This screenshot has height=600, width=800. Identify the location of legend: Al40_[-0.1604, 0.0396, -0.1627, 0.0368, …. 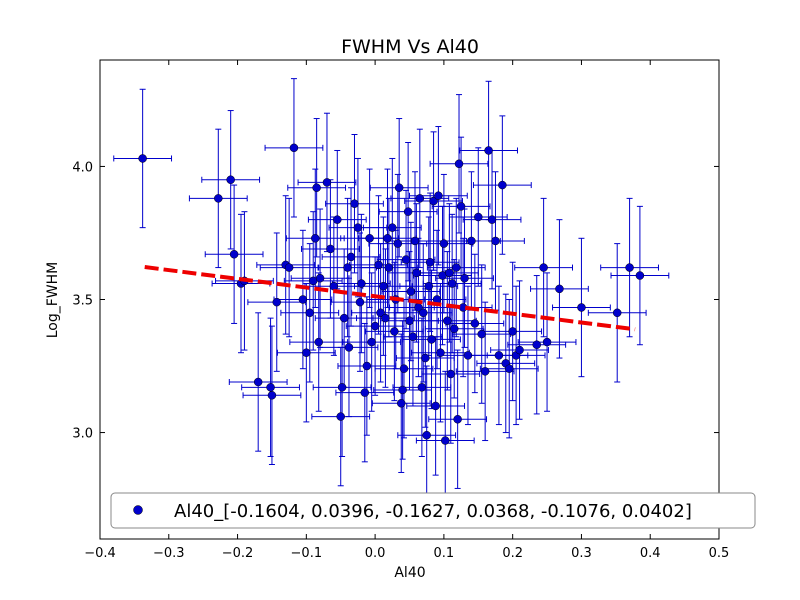
(433, 510).